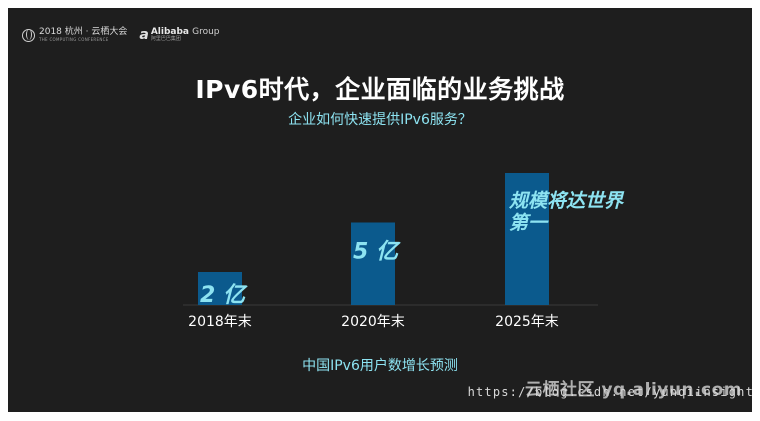 The width and height of the screenshot is (760, 421). What do you see at coordinates (74, 39) in the screenshot?
I see `conference-tagline: THE COMPUTING CONFERENCE` at bounding box center [74, 39].